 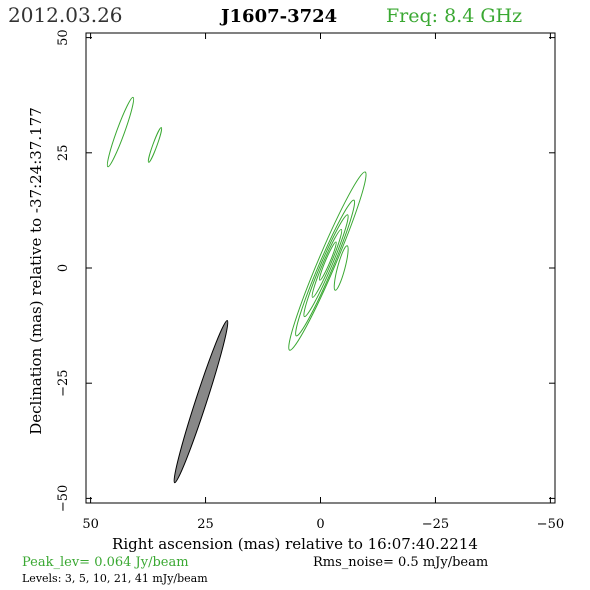 I want to click on y-tick-label: −50, so click(x=63, y=498).